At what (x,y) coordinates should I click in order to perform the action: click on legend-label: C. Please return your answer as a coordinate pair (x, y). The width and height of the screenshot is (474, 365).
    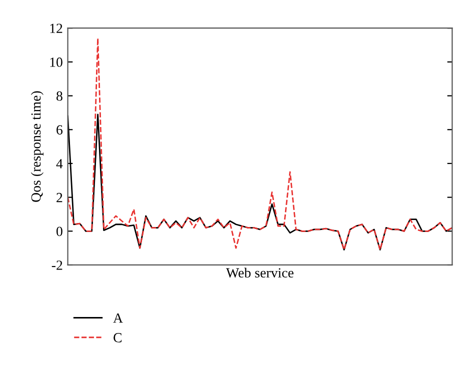
    Looking at the image, I should click on (118, 337).